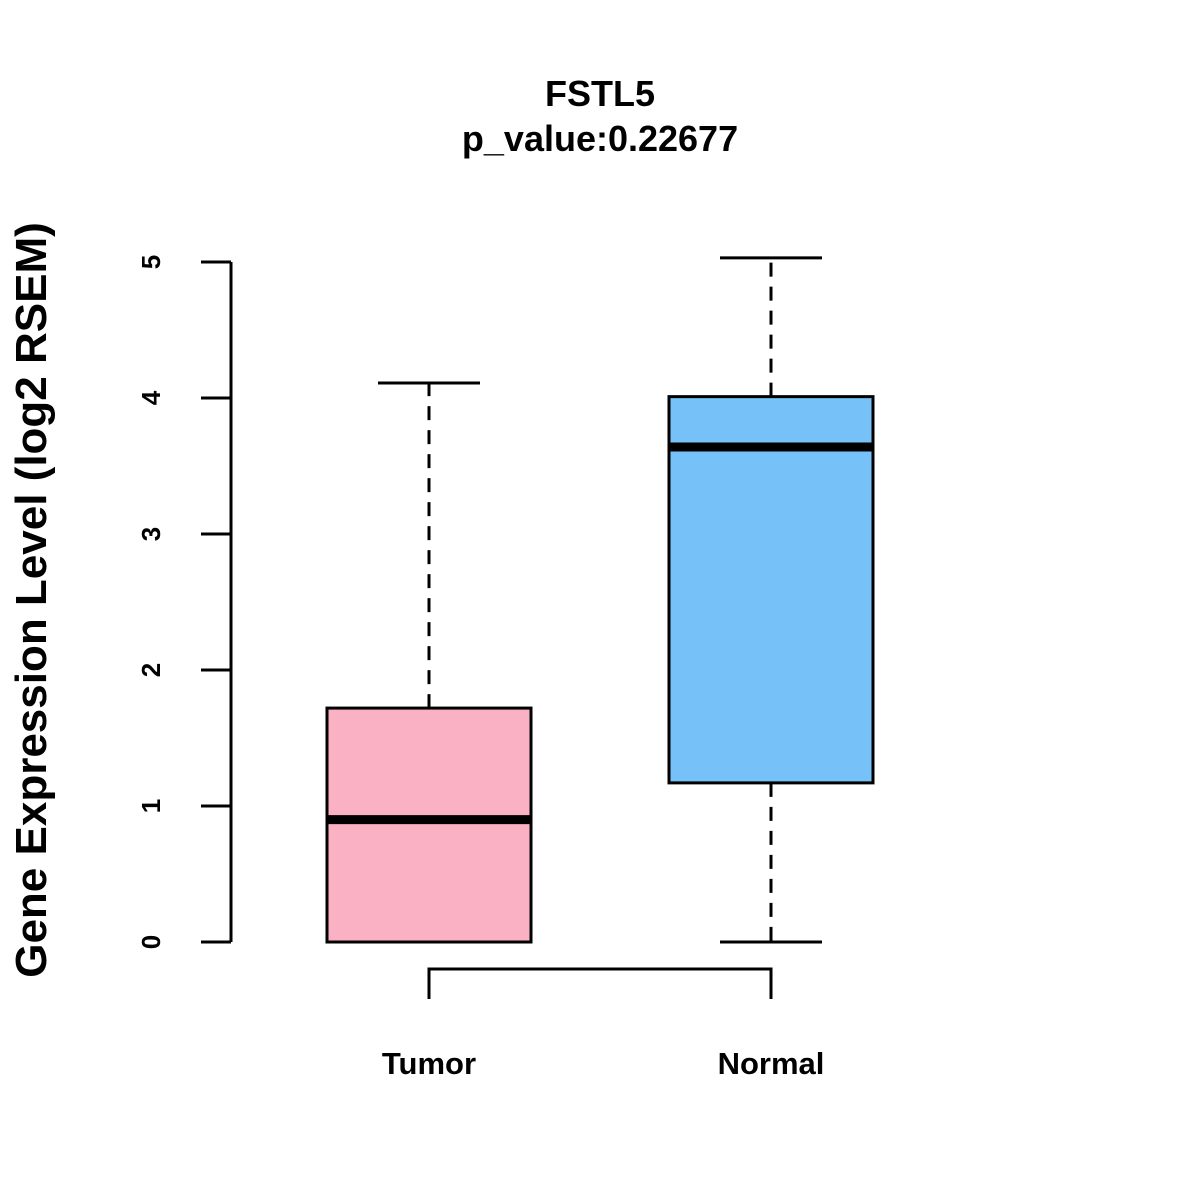  I want to click on x-category-labels: Tumor Normal, so click(603, 1063).